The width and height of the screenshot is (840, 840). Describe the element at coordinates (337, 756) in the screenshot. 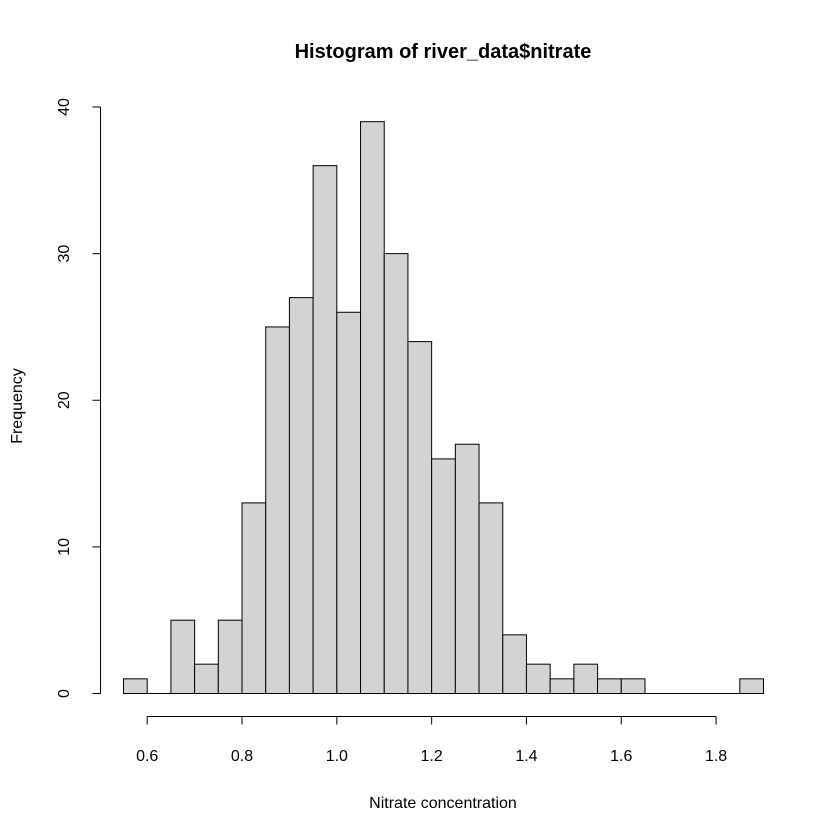

I see `x-tick-label: 1.0` at that location.